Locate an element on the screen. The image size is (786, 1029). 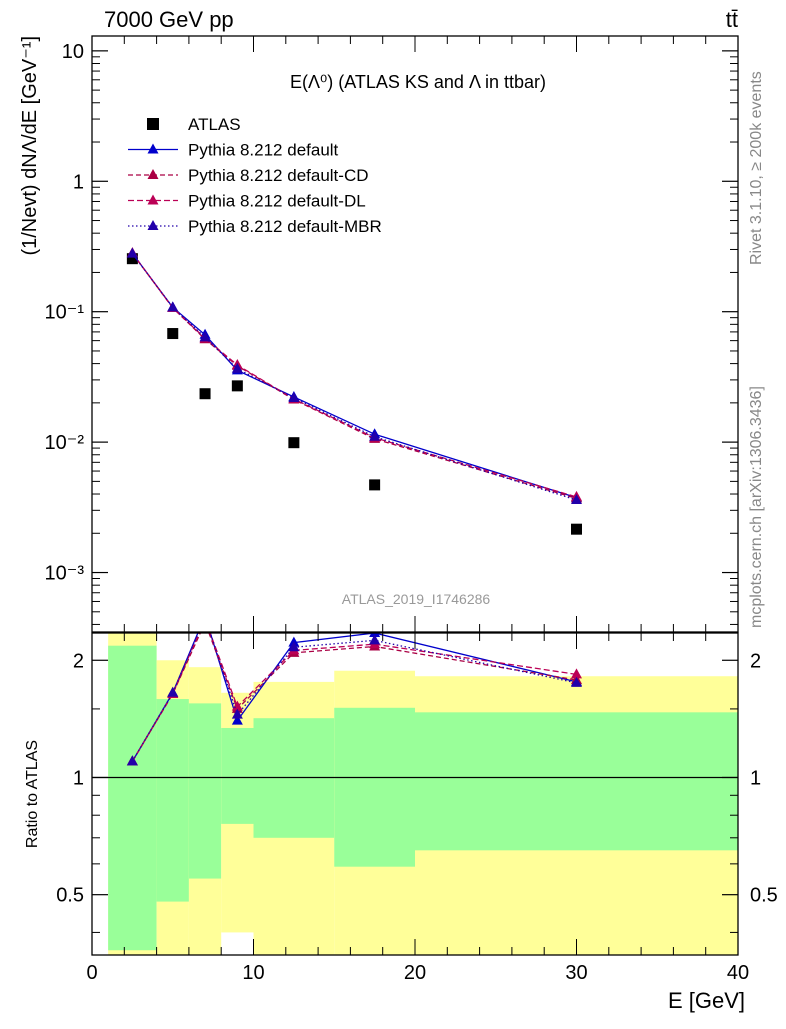
header-process-label: tt̄ is located at coordinates (732, 19).